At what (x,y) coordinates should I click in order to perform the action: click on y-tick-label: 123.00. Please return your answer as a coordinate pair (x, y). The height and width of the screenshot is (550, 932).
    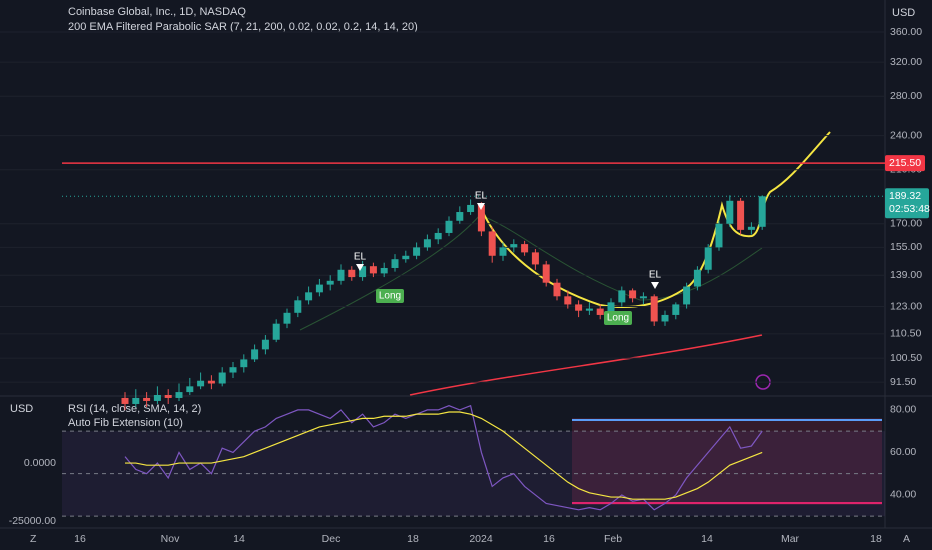
    Looking at the image, I should click on (906, 306).